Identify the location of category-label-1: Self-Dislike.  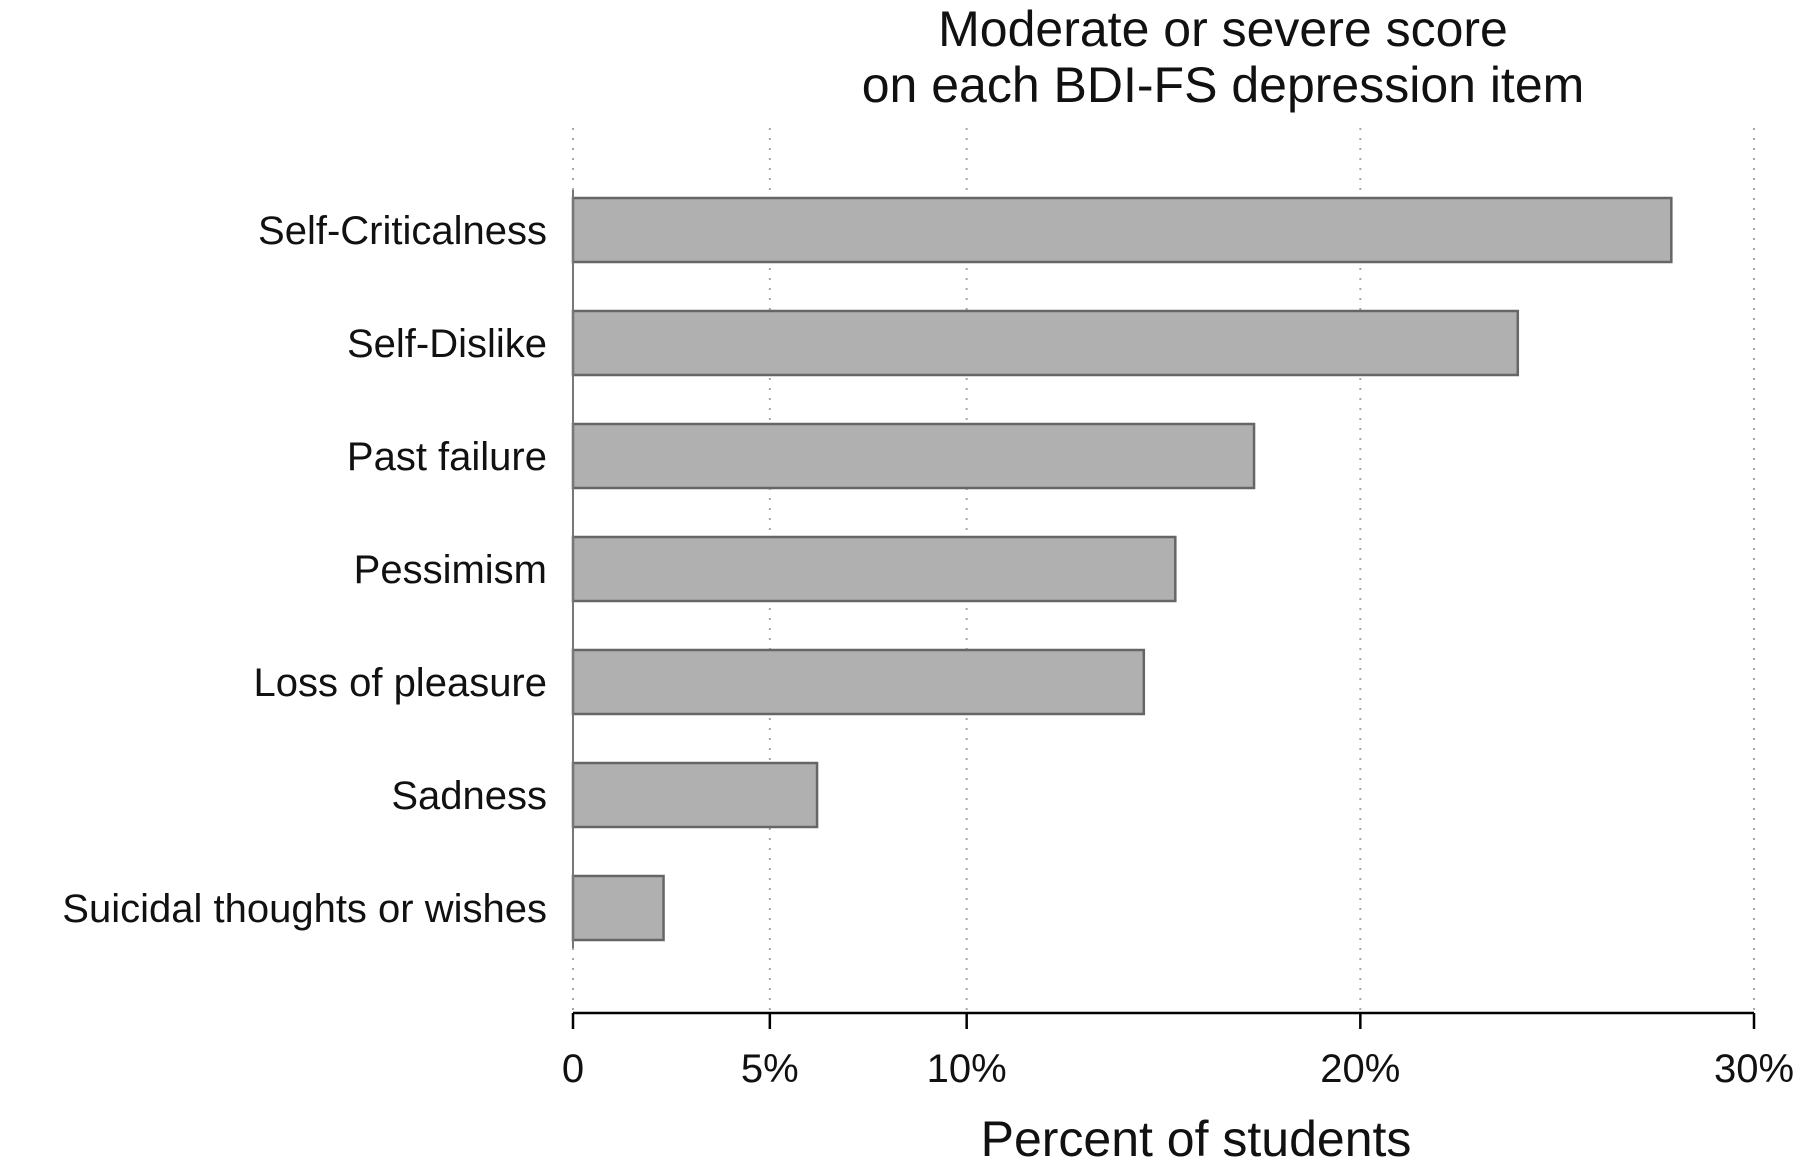
(447, 344).